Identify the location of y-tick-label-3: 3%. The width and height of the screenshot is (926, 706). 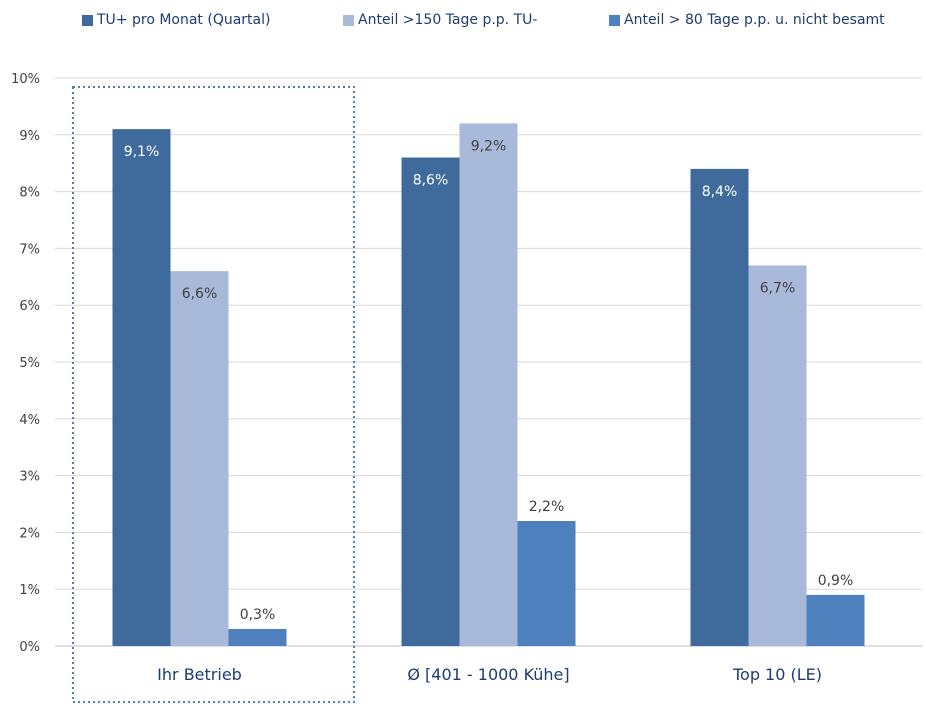
(29, 477).